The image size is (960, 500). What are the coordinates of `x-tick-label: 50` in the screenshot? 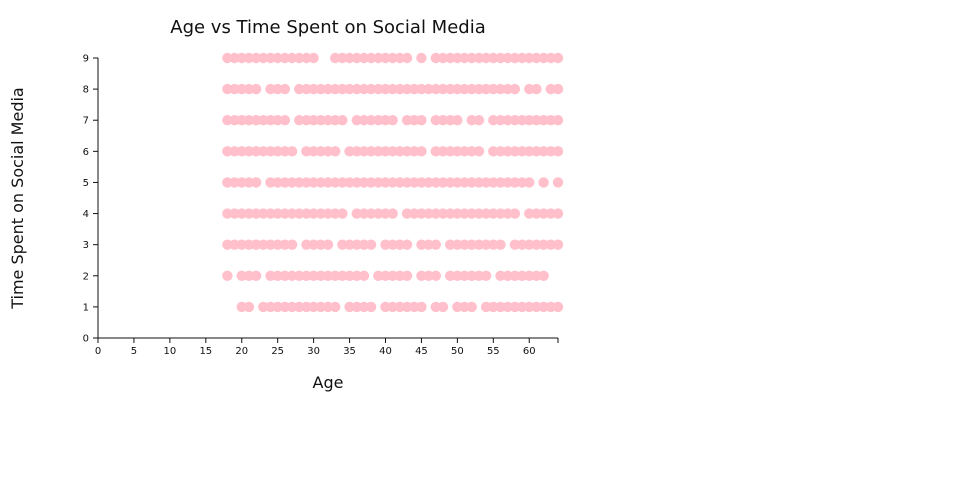 It's located at (457, 351).